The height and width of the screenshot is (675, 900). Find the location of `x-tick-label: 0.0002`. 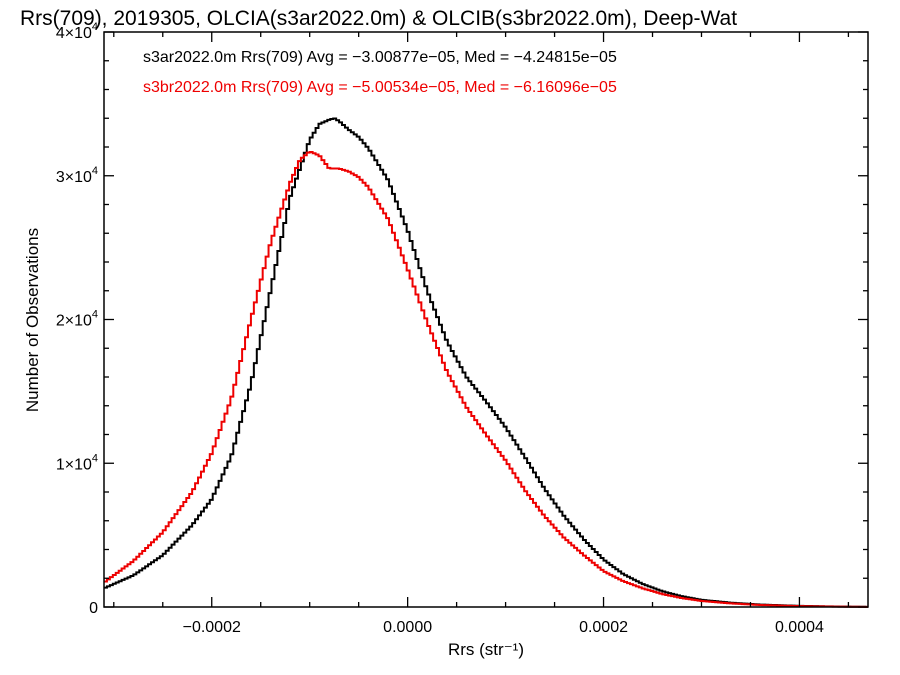

x-tick-label: 0.0002 is located at coordinates (603, 627).